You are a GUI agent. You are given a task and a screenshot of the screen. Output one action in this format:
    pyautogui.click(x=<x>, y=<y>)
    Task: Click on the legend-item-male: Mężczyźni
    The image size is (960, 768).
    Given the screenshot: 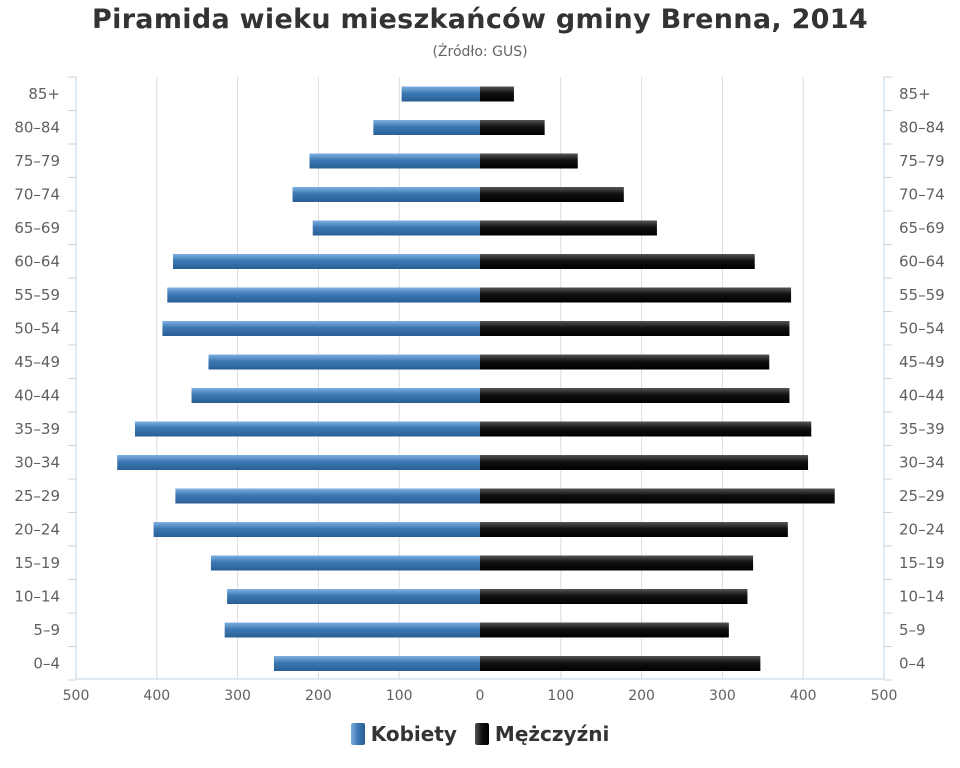 What is the action you would take?
    pyautogui.click(x=542, y=734)
    